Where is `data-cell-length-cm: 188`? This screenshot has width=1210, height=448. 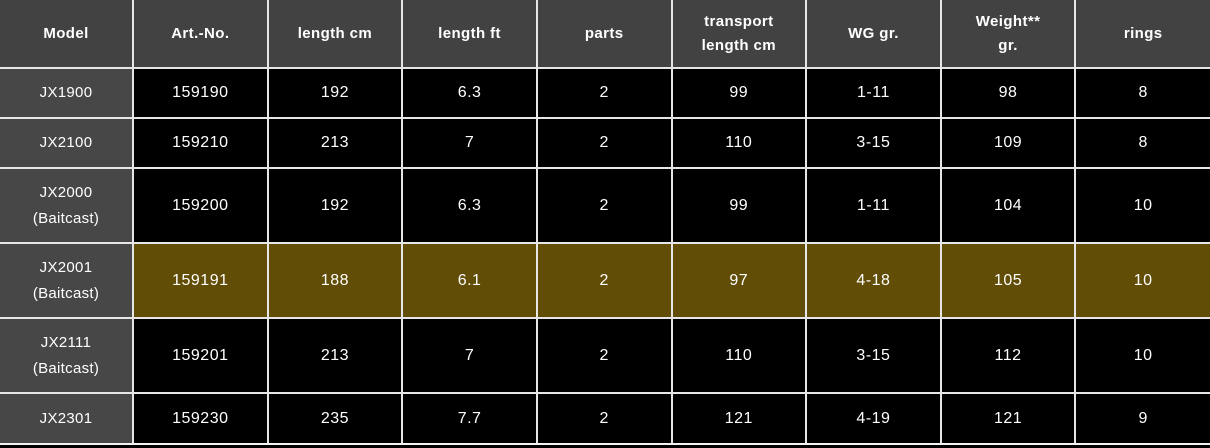
data-cell-length-cm: 188 is located at coordinates (335, 280).